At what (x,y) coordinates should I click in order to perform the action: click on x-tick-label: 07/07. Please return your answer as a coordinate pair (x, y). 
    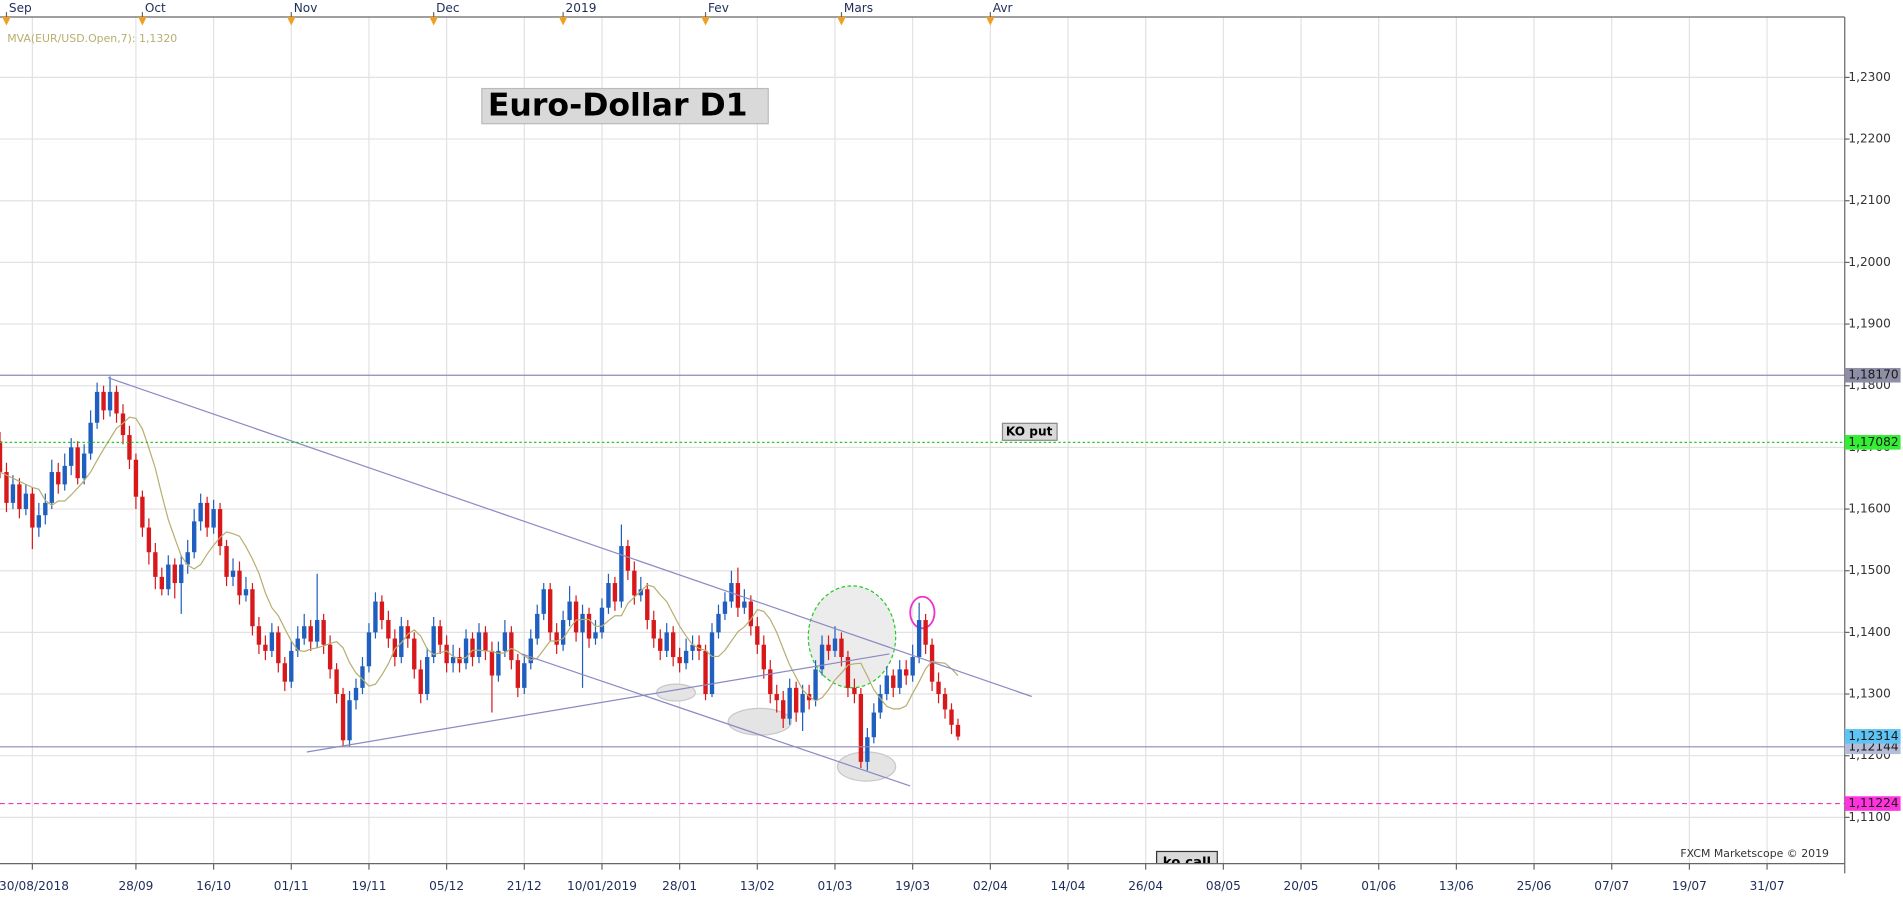
    Looking at the image, I should click on (1611, 886).